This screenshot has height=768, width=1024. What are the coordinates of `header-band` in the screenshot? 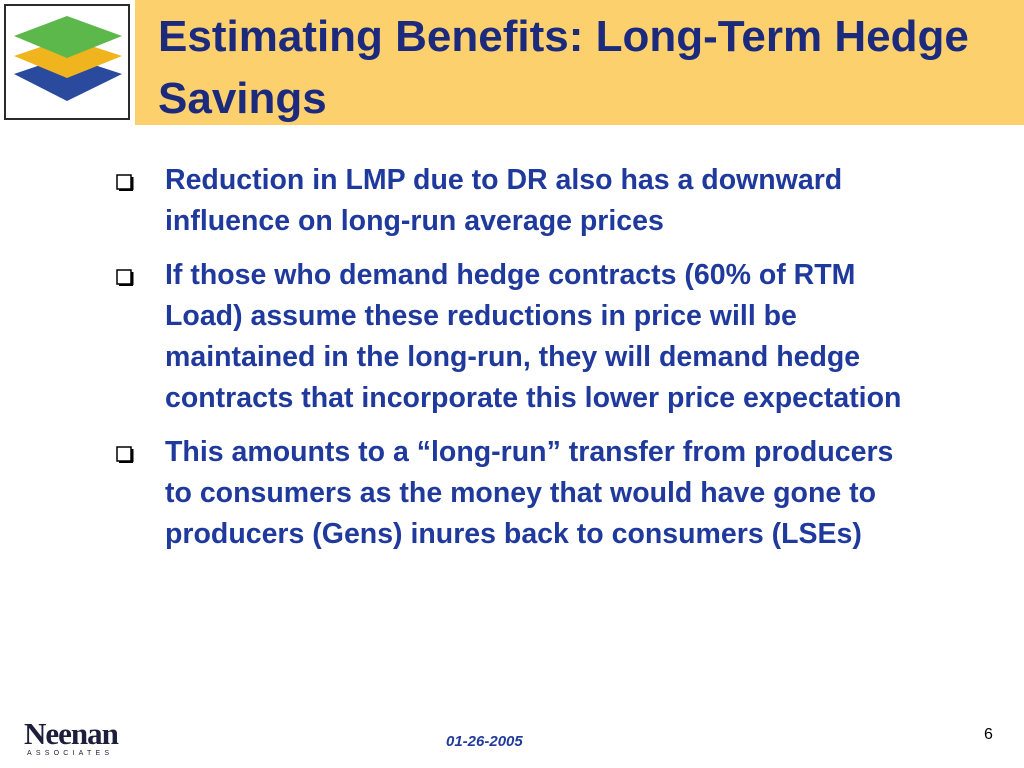 It's located at (579, 62).